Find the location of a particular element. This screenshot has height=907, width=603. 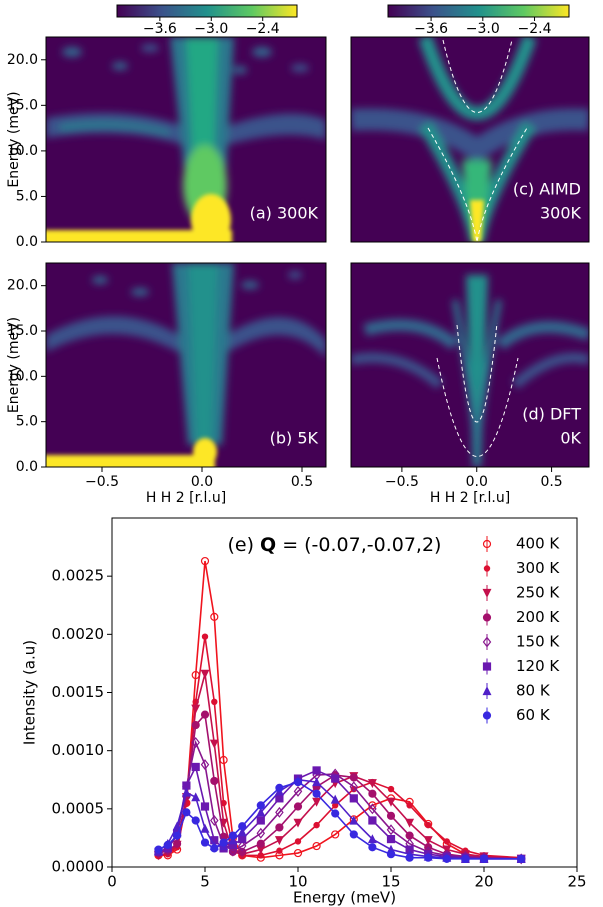

panel-annotation: (c) AIMD is located at coordinates (547, 189).